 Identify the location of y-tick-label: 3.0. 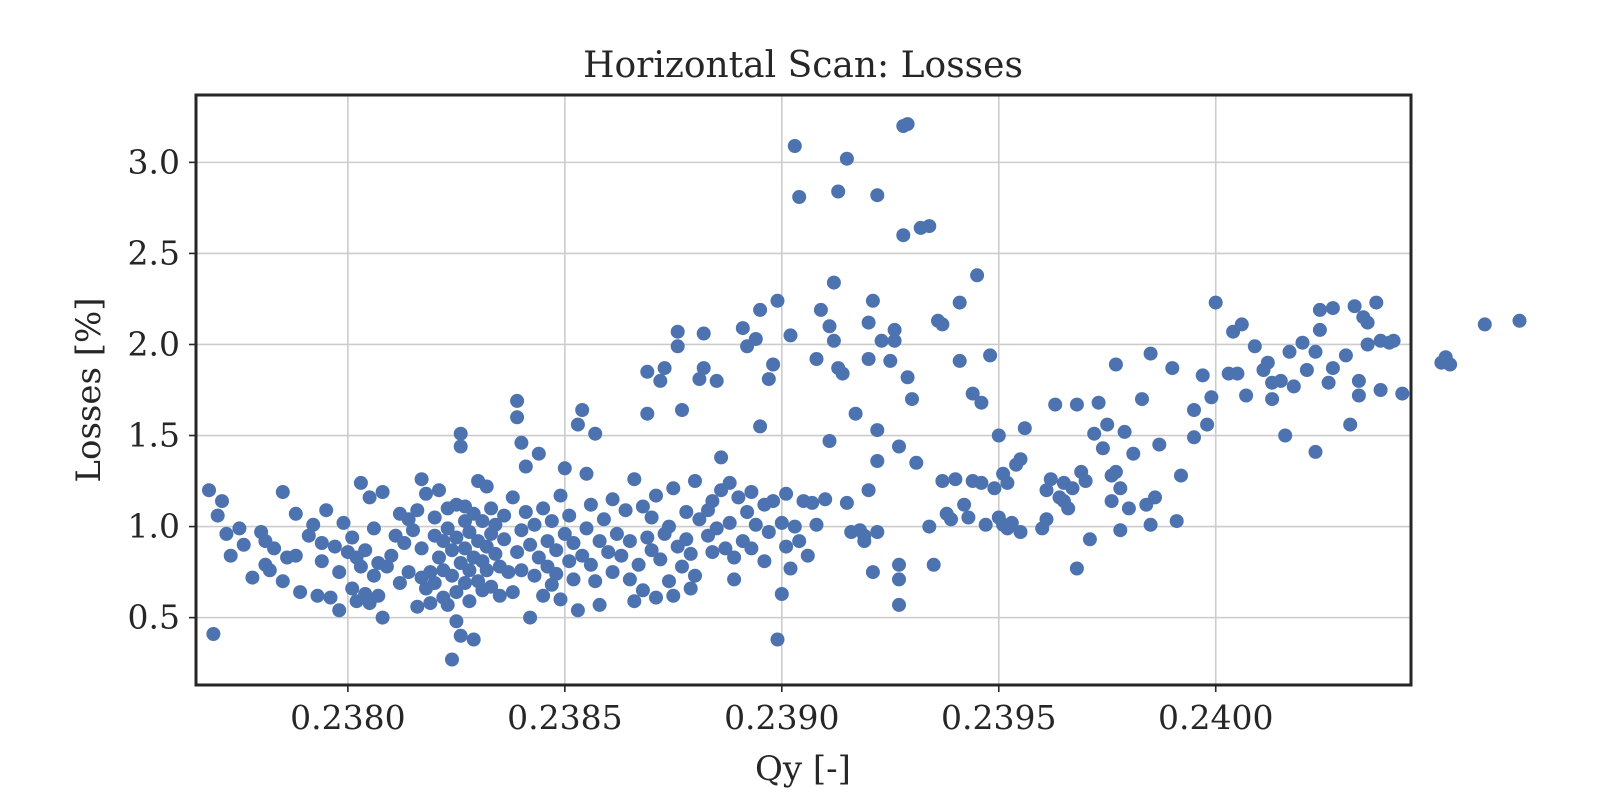
(154, 161).